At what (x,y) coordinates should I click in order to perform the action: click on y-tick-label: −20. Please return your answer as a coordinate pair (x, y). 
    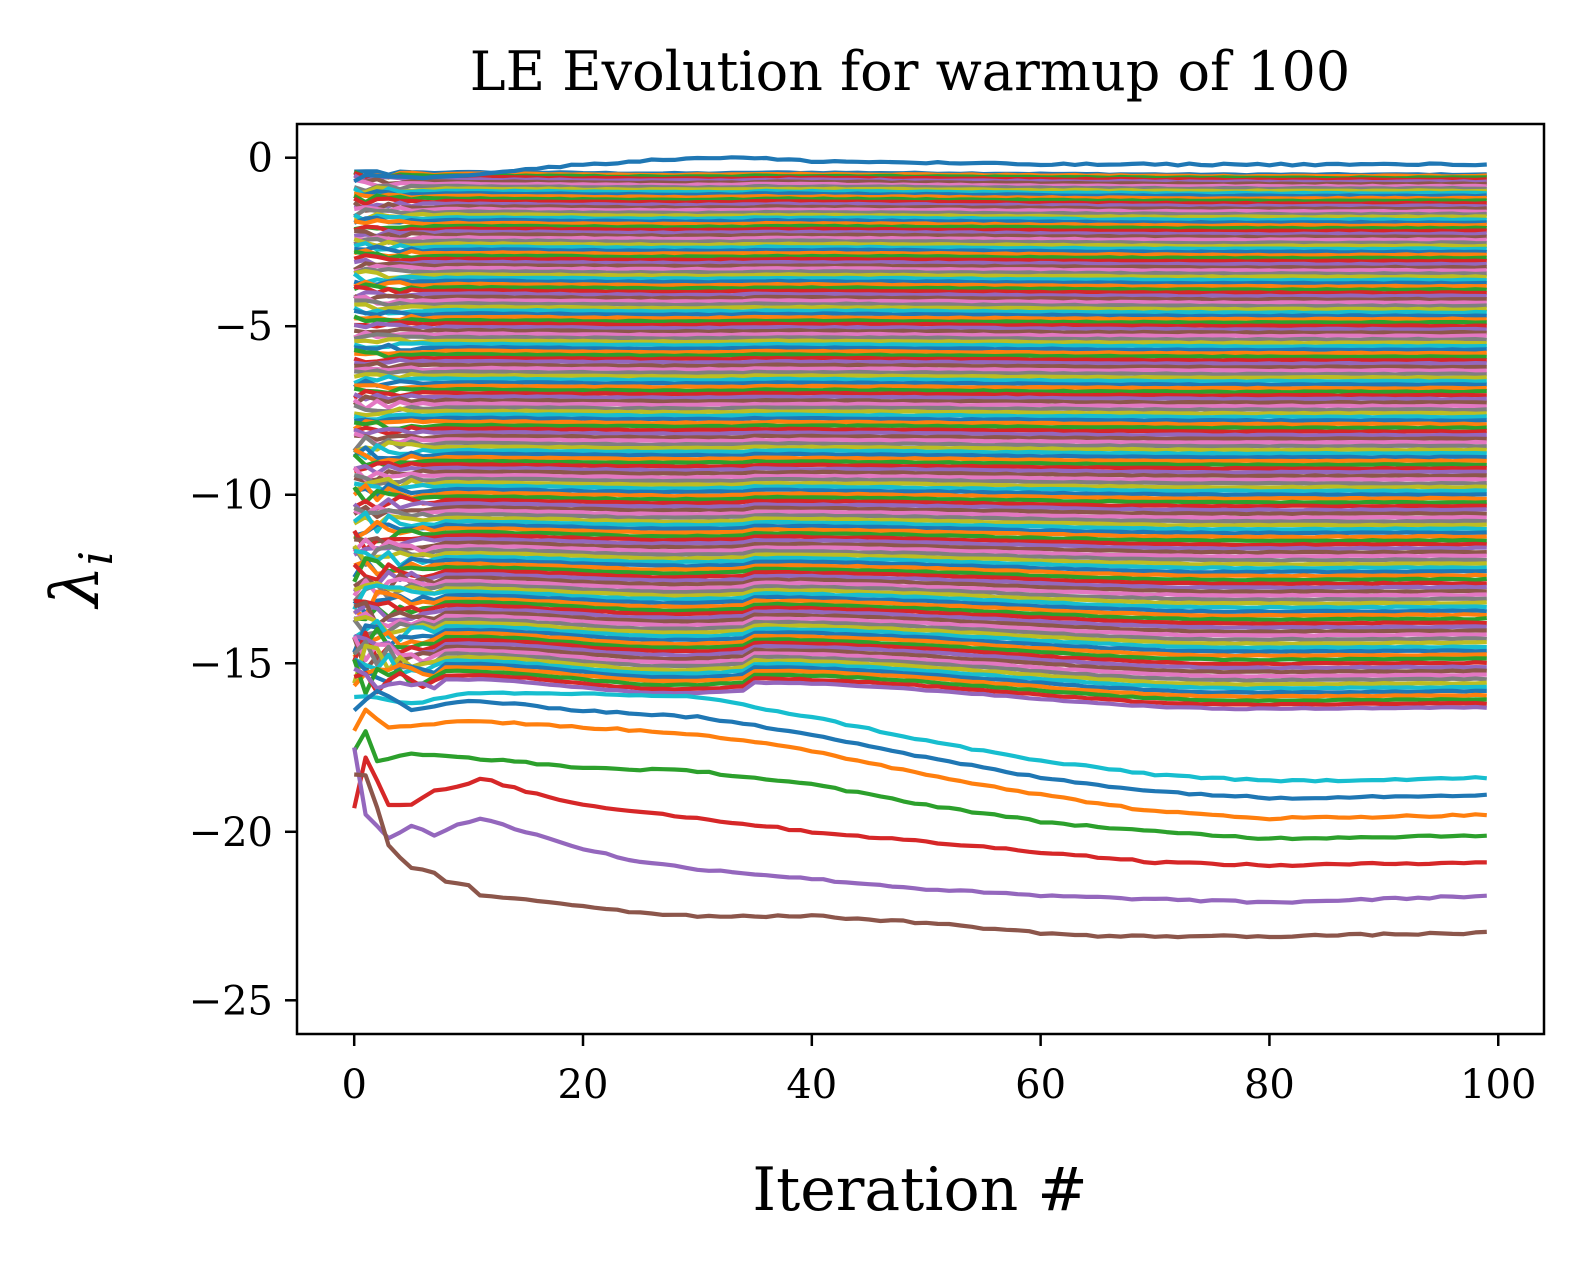
    Looking at the image, I should click on (231, 833).